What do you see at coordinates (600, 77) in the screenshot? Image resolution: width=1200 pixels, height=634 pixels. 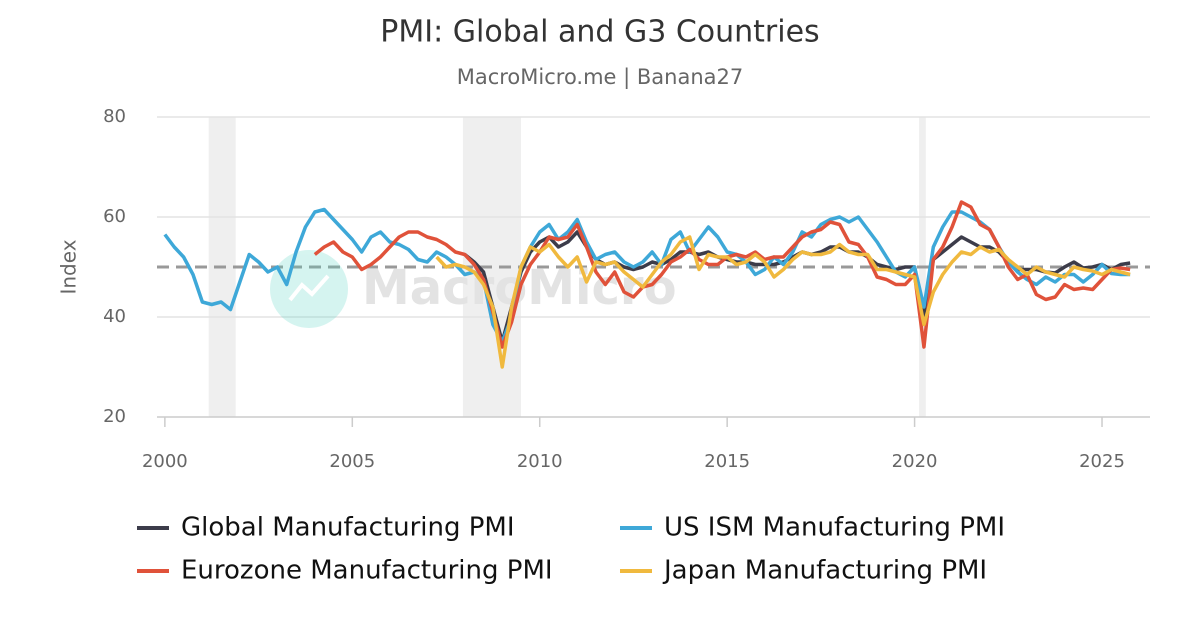 I see `chart-subtitle: MacroMicro.me | Banana27` at bounding box center [600, 77].